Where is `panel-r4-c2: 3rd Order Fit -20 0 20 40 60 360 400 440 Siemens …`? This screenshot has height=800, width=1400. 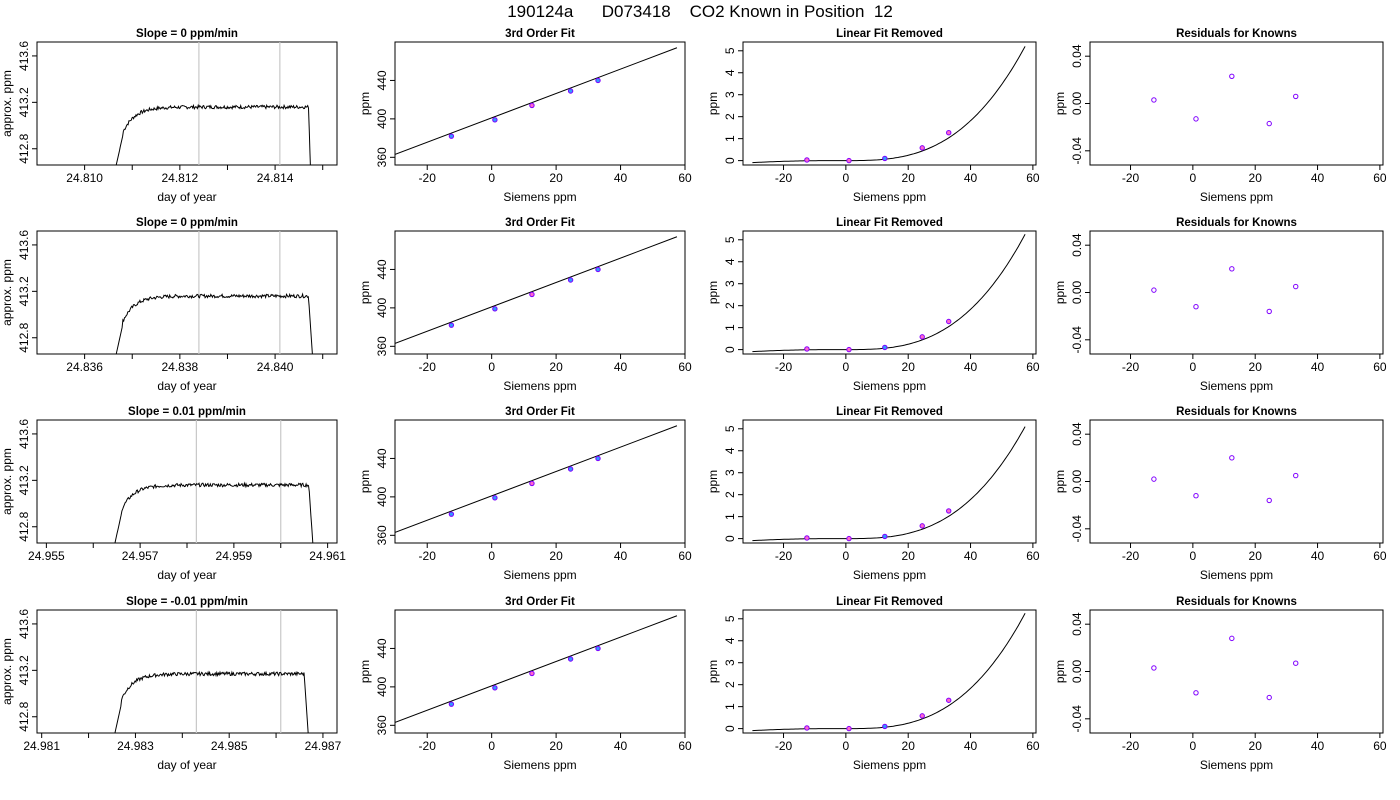
panel-r4-c2: 3rd Order Fit -20 0 20 40 60 360 400 440 Siemens … is located at coordinates (525, 684).